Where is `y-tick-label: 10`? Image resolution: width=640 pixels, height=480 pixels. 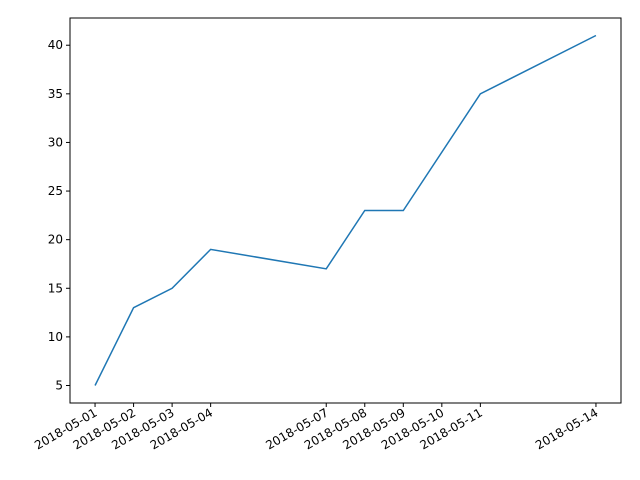 y-tick-label: 10 is located at coordinates (55, 337).